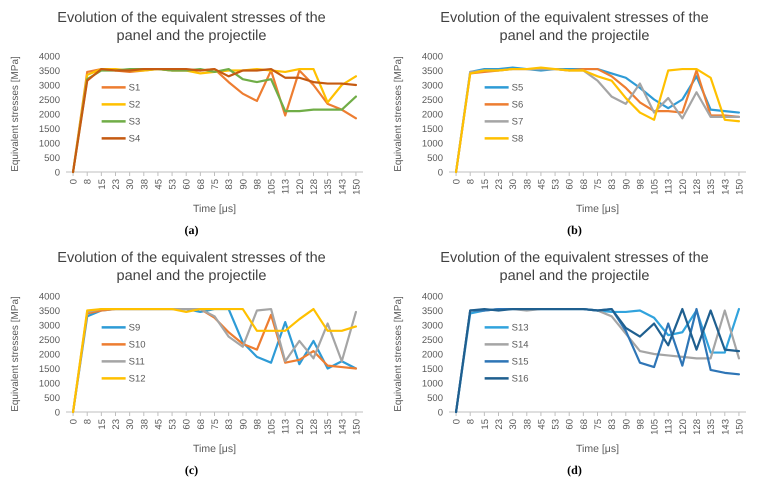 Image resolution: width=767 pixels, height=480 pixels. What do you see at coordinates (518, 105) in the screenshot?
I see `legend-label: S6` at bounding box center [518, 105].